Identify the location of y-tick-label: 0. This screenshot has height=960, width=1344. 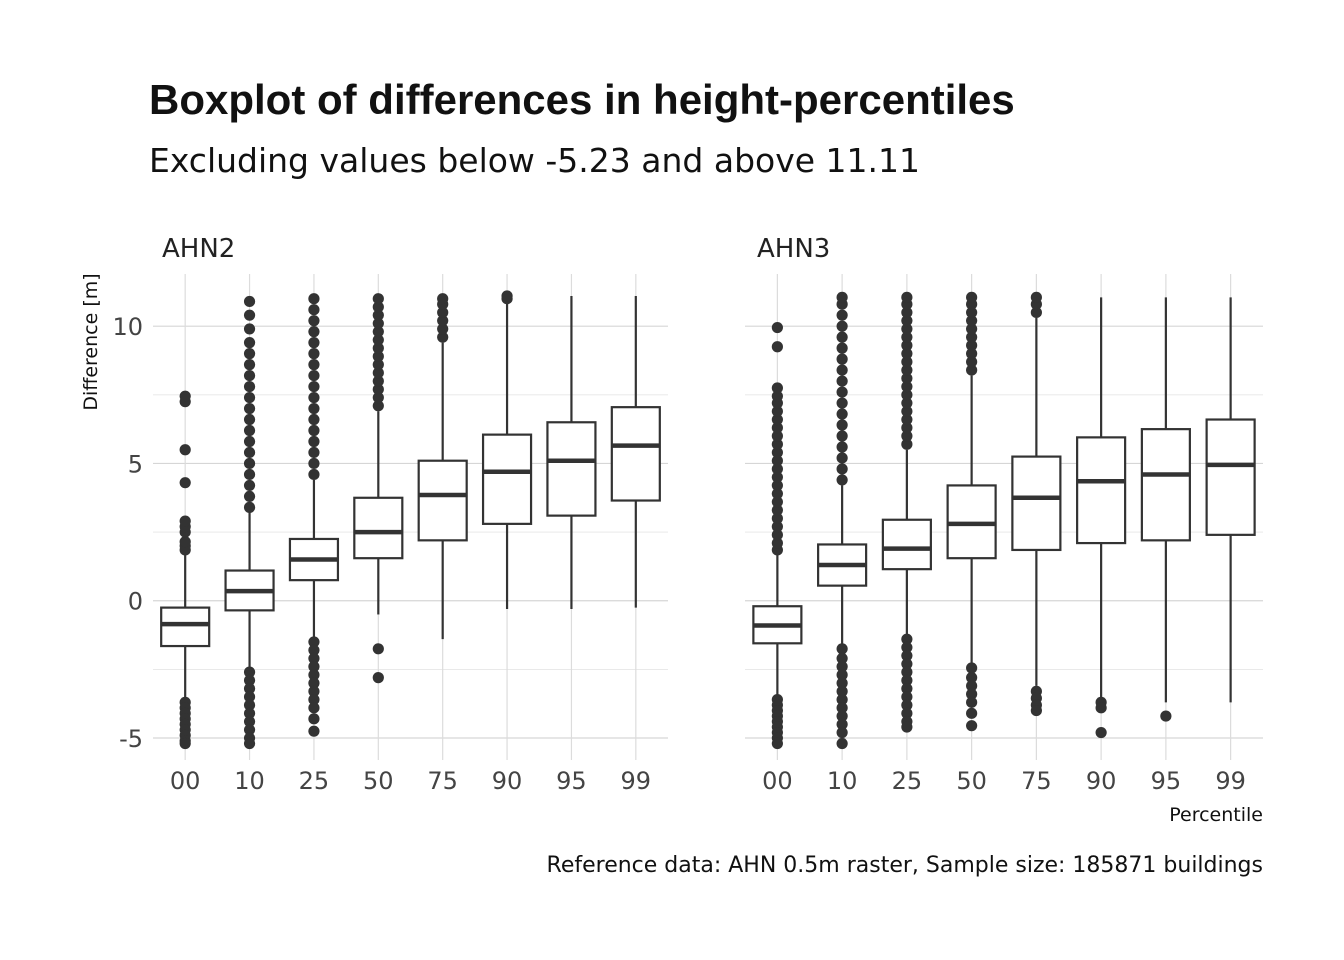
(135, 602).